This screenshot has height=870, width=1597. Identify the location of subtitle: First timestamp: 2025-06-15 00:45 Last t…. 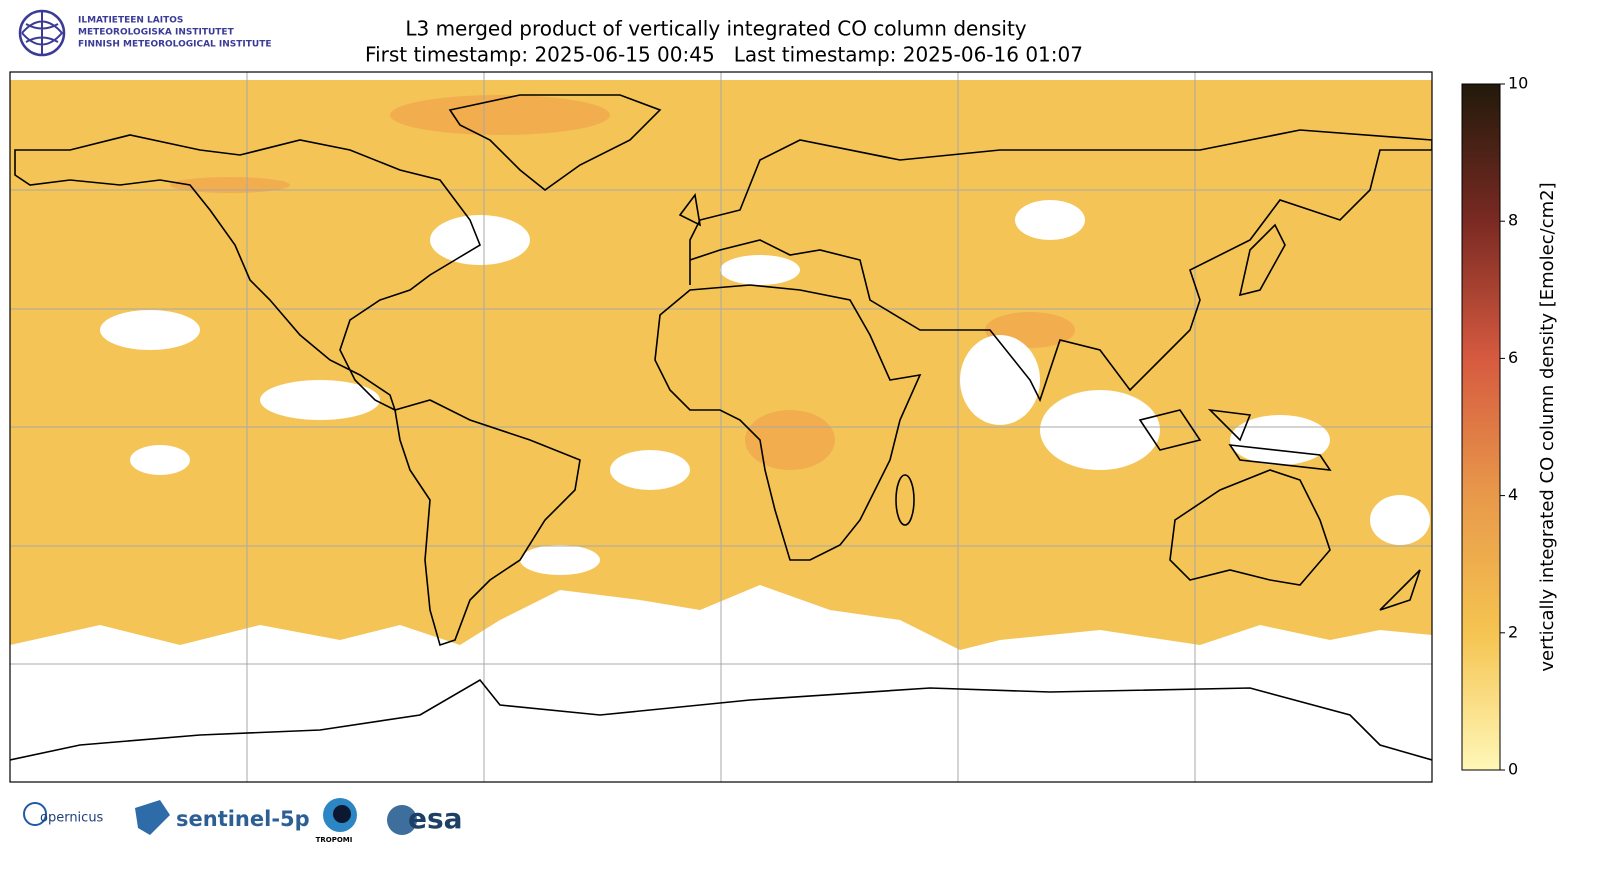
(724, 55).